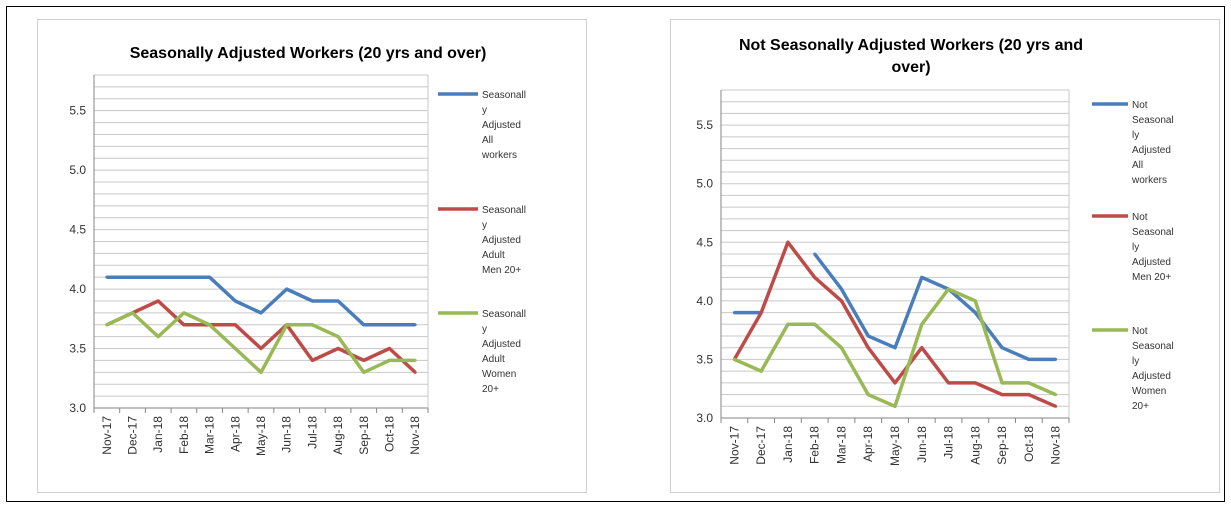  I want to click on y-tick-label: 3.5, so click(704, 359).